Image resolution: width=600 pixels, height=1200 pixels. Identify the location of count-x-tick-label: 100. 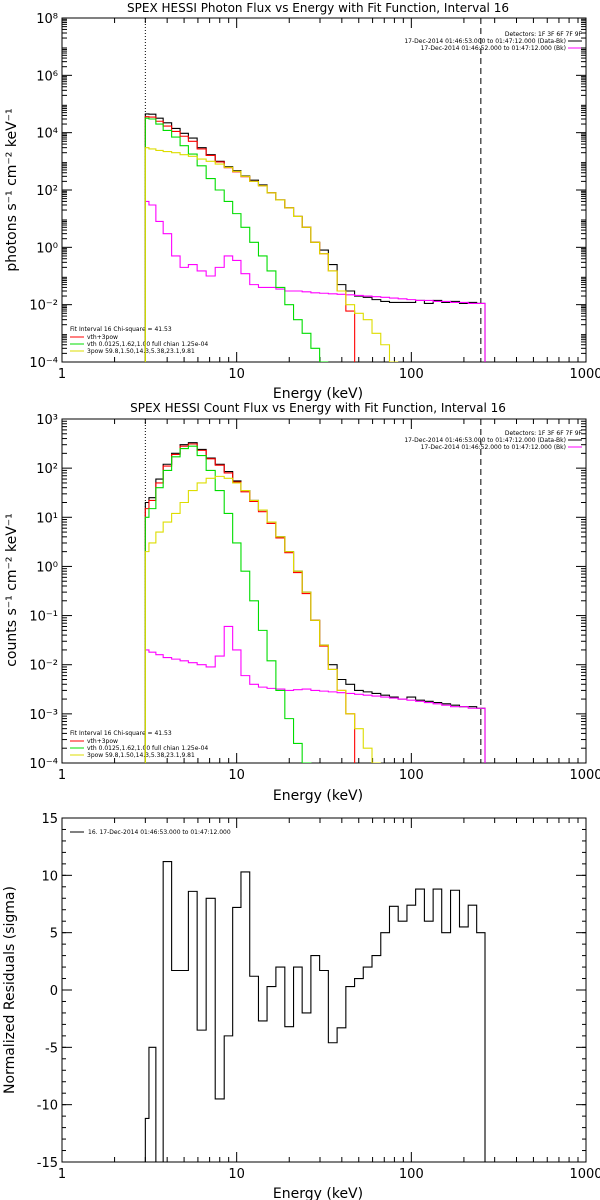
(411, 775).